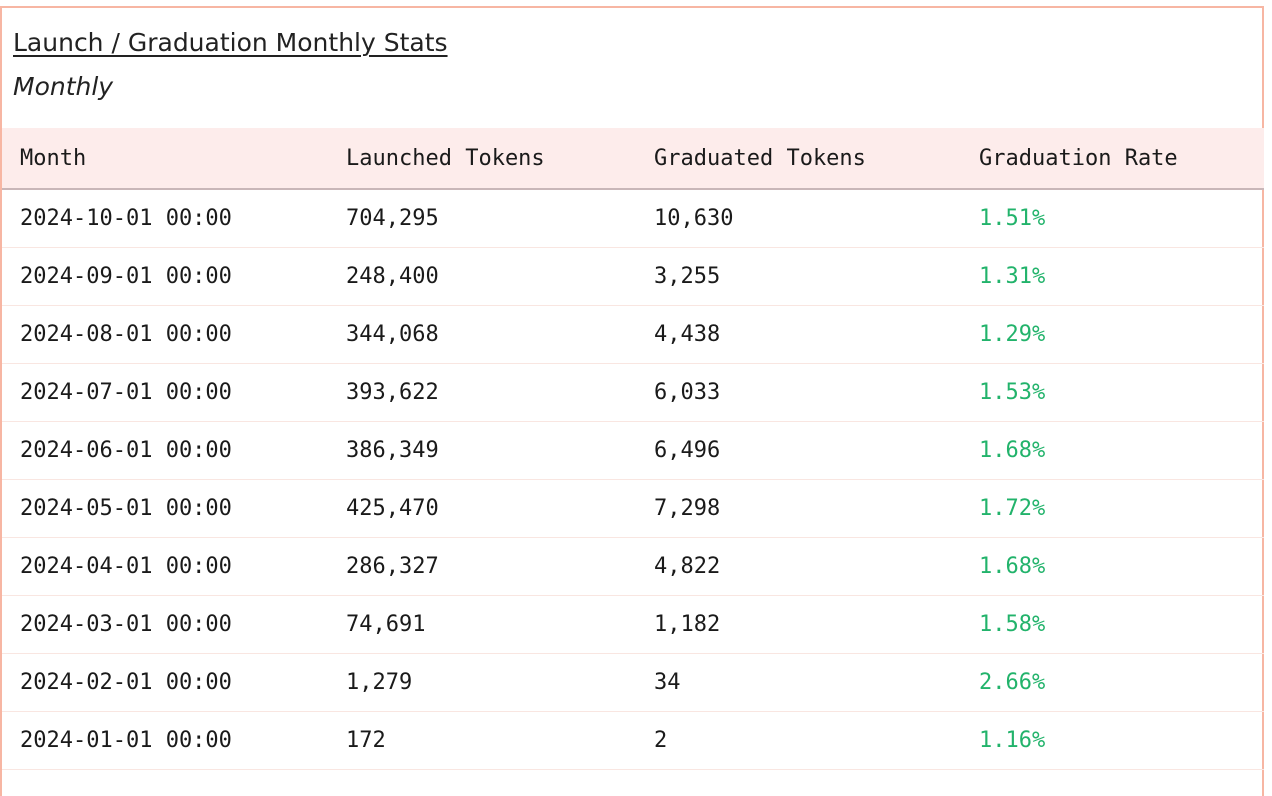 This screenshot has width=1272, height=796. Describe the element at coordinates (165, 624) in the screenshot. I see `cell-month: 2024-03-01 00:00` at that location.